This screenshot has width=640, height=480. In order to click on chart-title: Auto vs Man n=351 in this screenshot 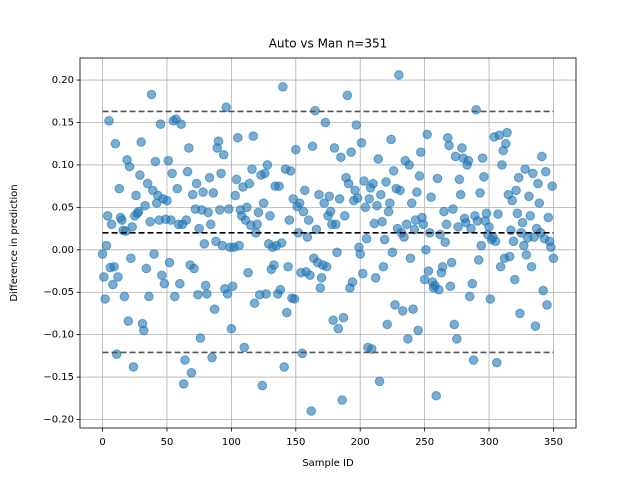, I will do `click(328, 44)`.